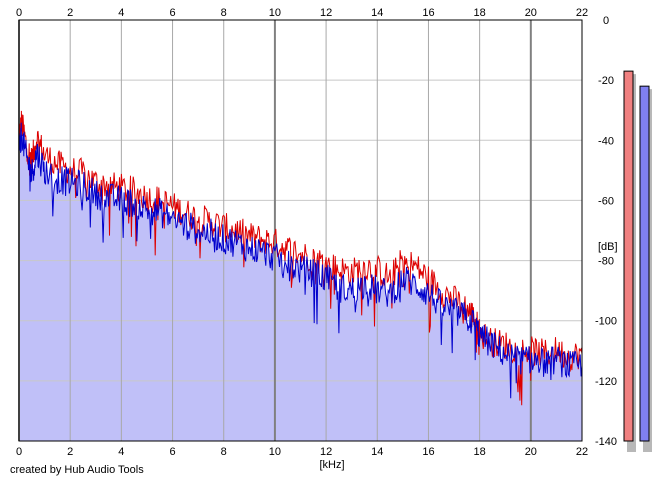  I want to click on x-tick-label-top: 20, so click(531, 13).